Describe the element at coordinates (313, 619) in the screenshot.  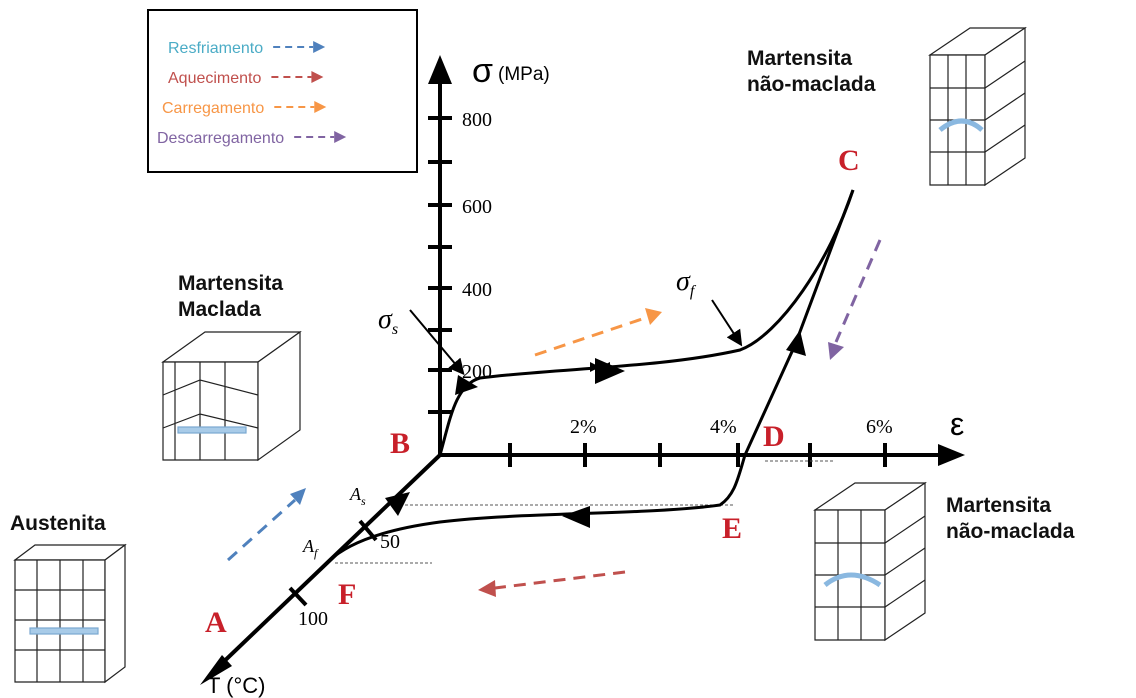
I see `temperature-tick: 100` at that location.